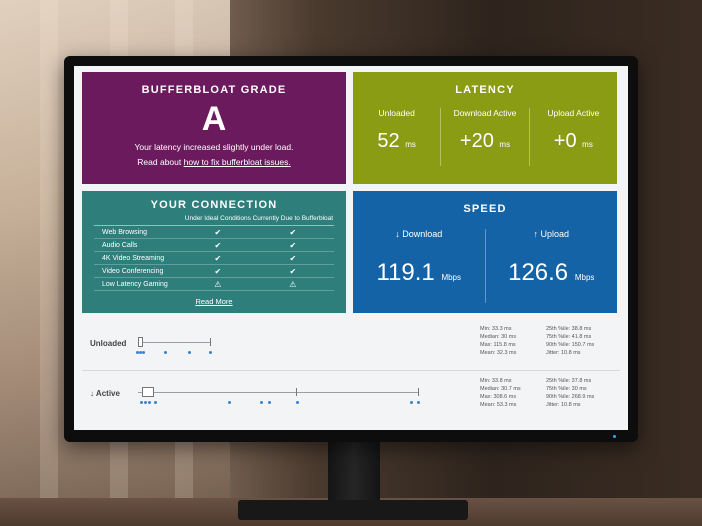 The image size is (702, 526). What do you see at coordinates (108, 343) in the screenshot?
I see `unloaded-label: Unloaded` at bounding box center [108, 343].